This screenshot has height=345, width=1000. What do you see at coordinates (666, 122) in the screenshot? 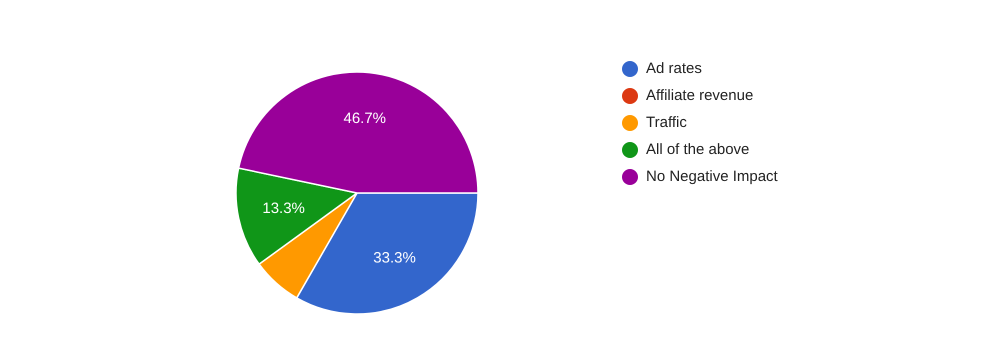
I see `legend-label: Traffic` at bounding box center [666, 122].